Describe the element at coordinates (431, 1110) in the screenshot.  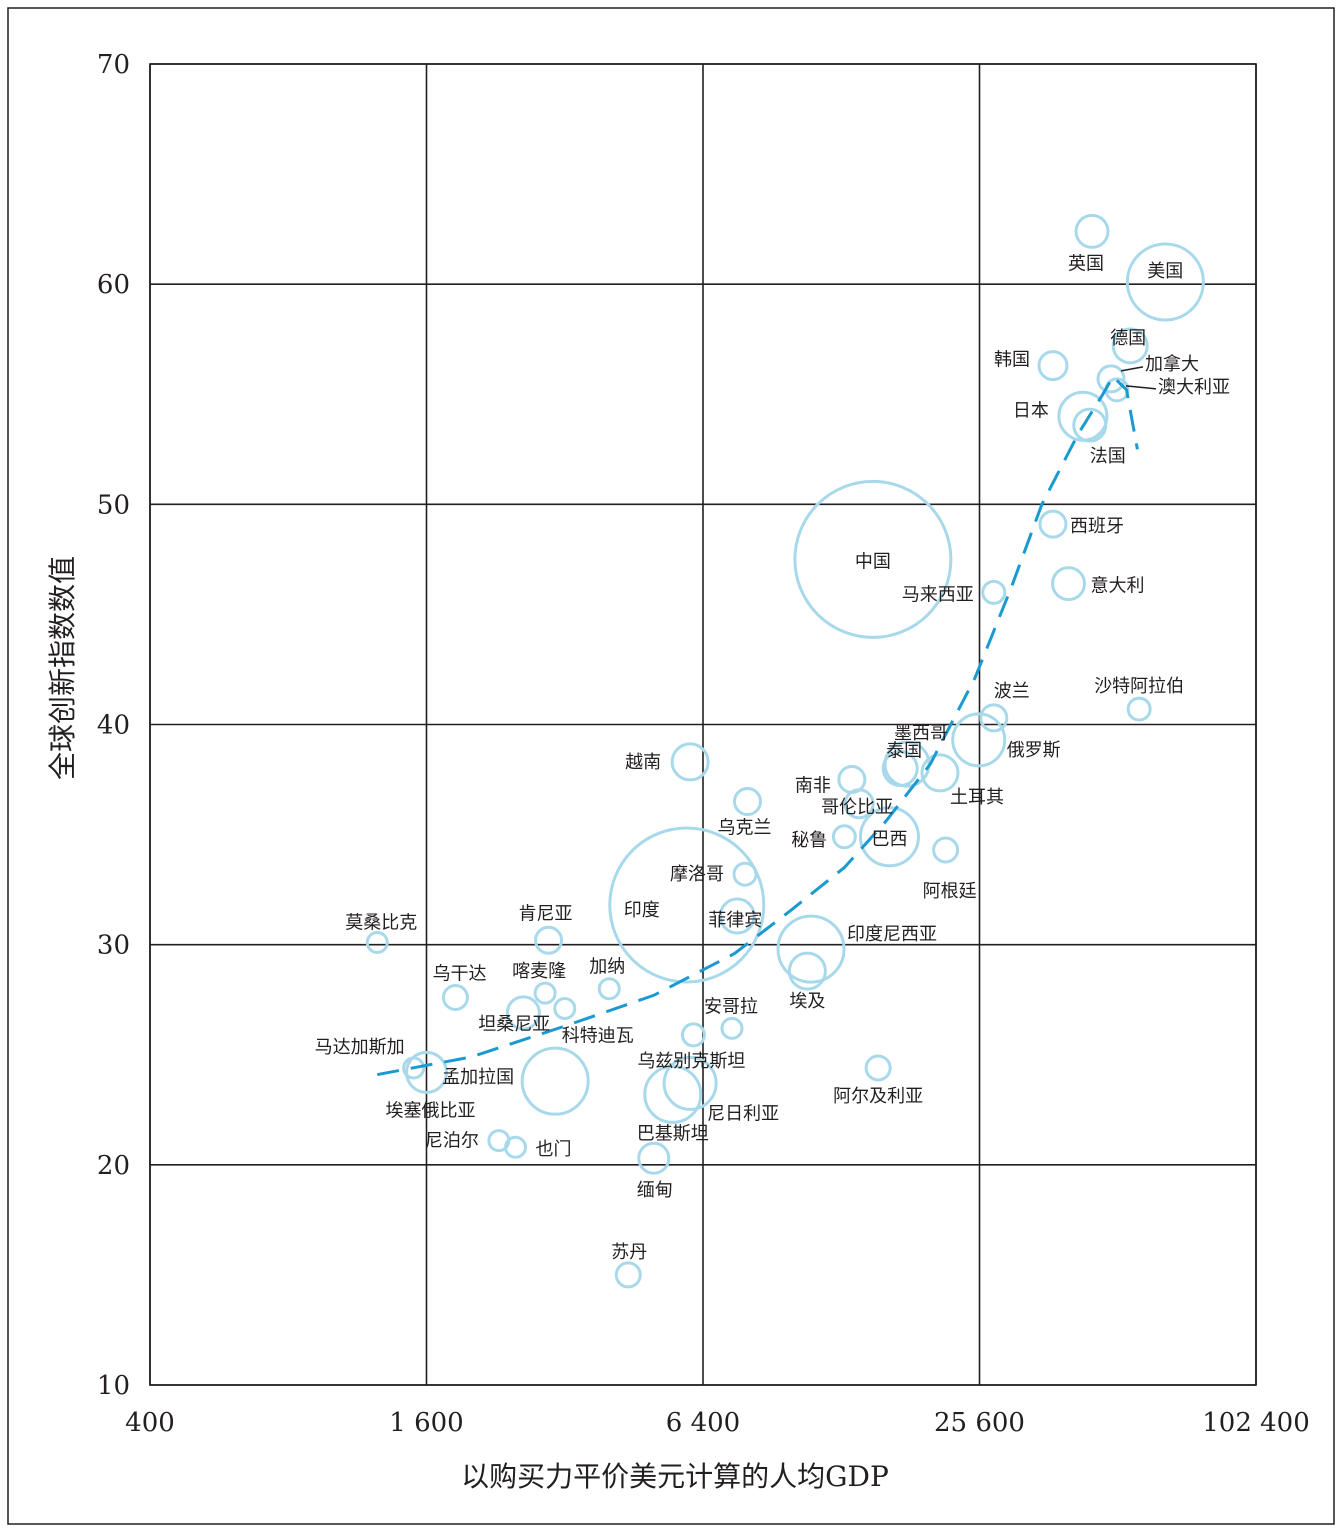
I see `country-label: 埃塞俄比亚` at that location.